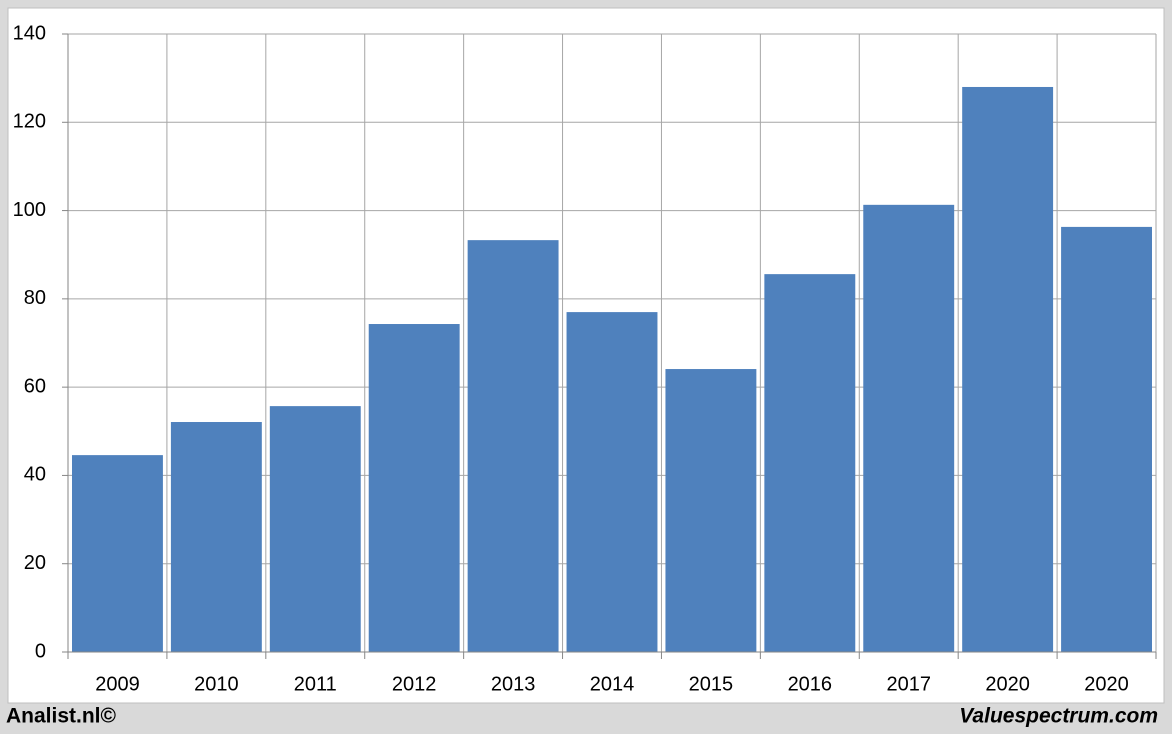 The image size is (1172, 734). I want to click on x-tick-label: 2015, so click(711, 684).